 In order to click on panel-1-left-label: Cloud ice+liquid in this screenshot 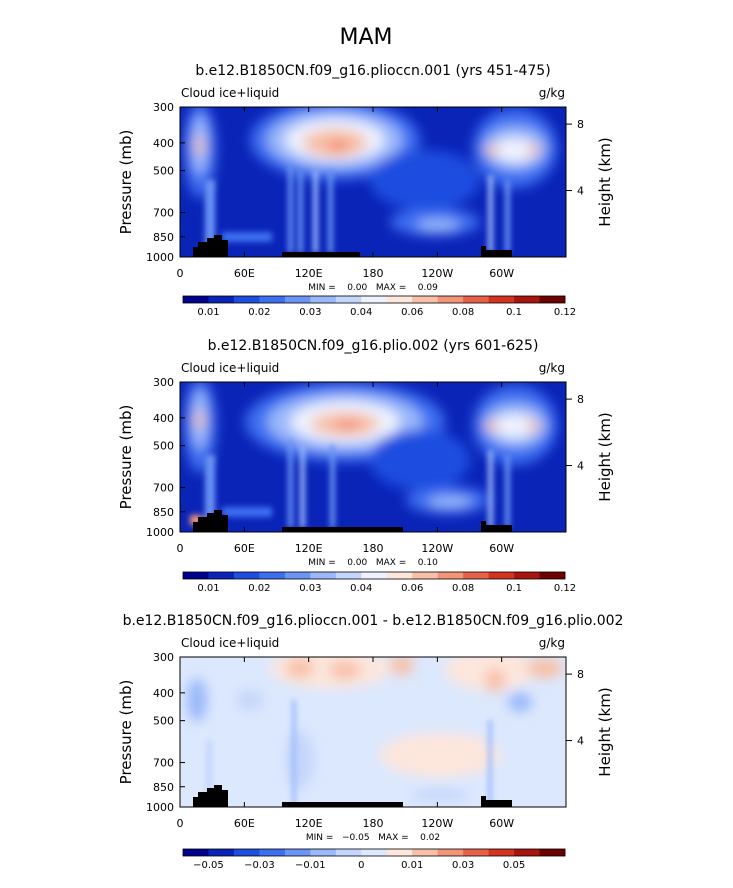, I will do `click(230, 93)`.